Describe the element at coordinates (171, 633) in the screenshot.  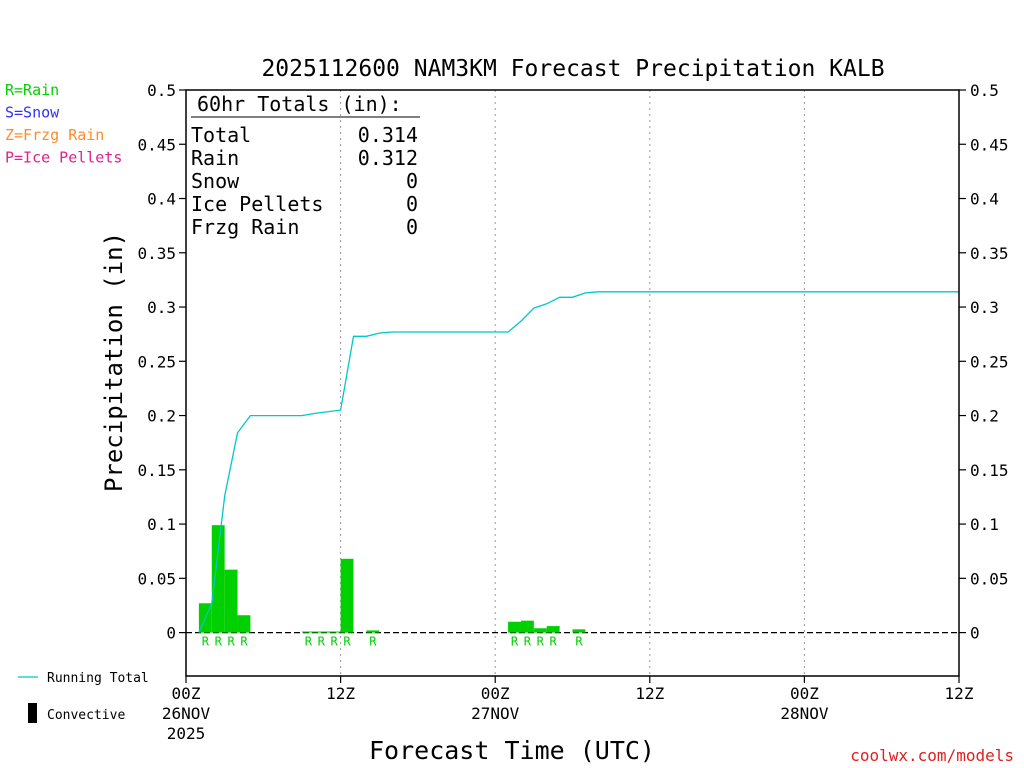
I see `y-tick-label: 0` at that location.